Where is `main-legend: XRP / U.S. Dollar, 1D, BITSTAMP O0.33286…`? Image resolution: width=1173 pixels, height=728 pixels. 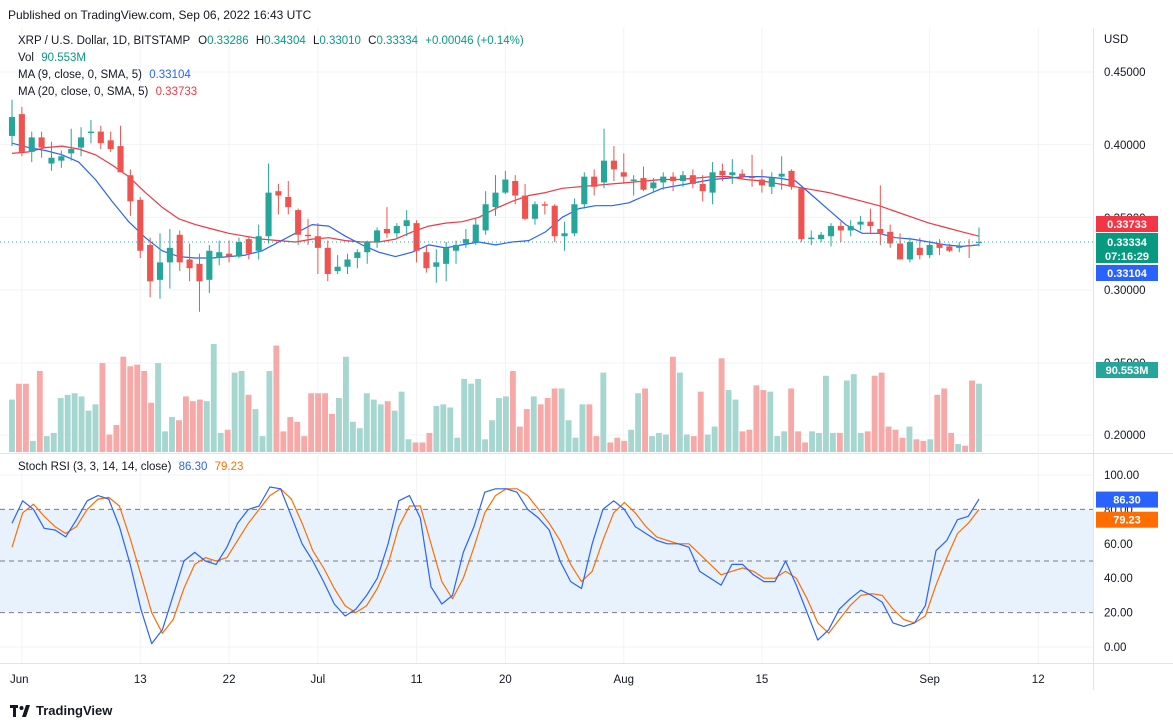
main-legend: XRP / U.S. Dollar, 1D, BITSTAMP O0.33286… is located at coordinates (271, 41).